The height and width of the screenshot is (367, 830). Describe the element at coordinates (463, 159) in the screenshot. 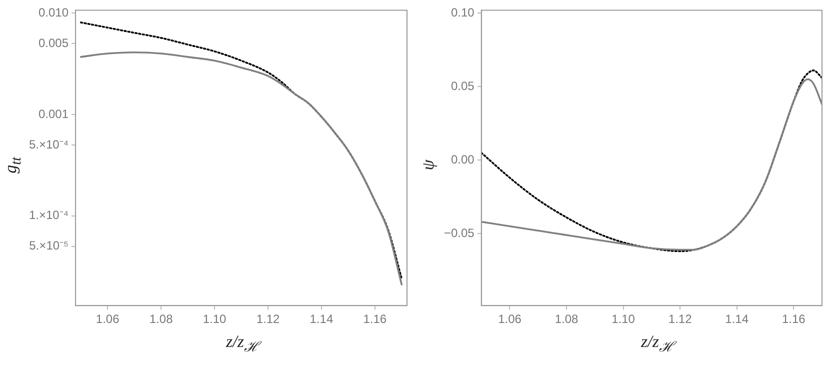

I see `y-tick-label: 0.00` at that location.